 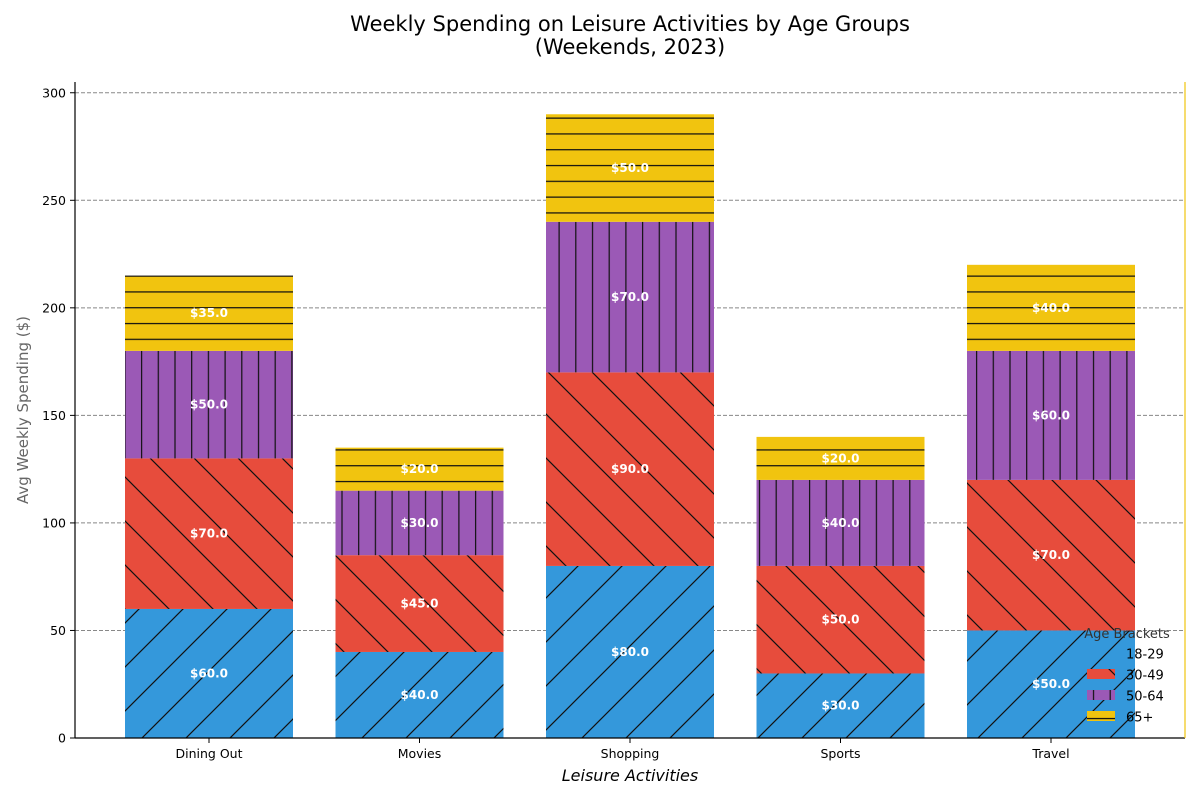 I want to click on y-tick-label: 0, so click(x=62, y=738).